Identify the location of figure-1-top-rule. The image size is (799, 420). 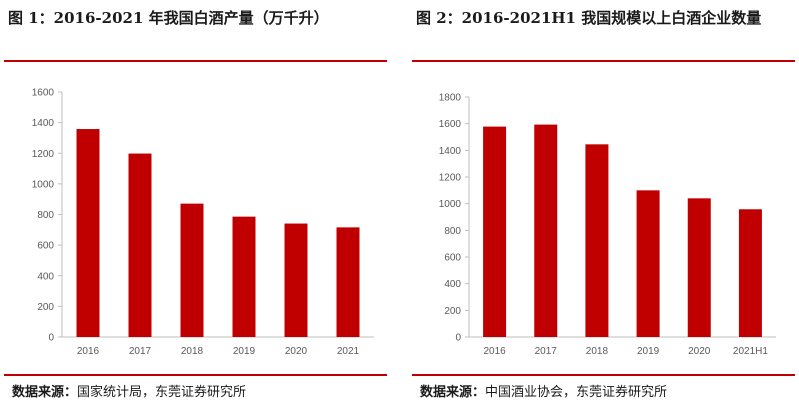
(195, 61).